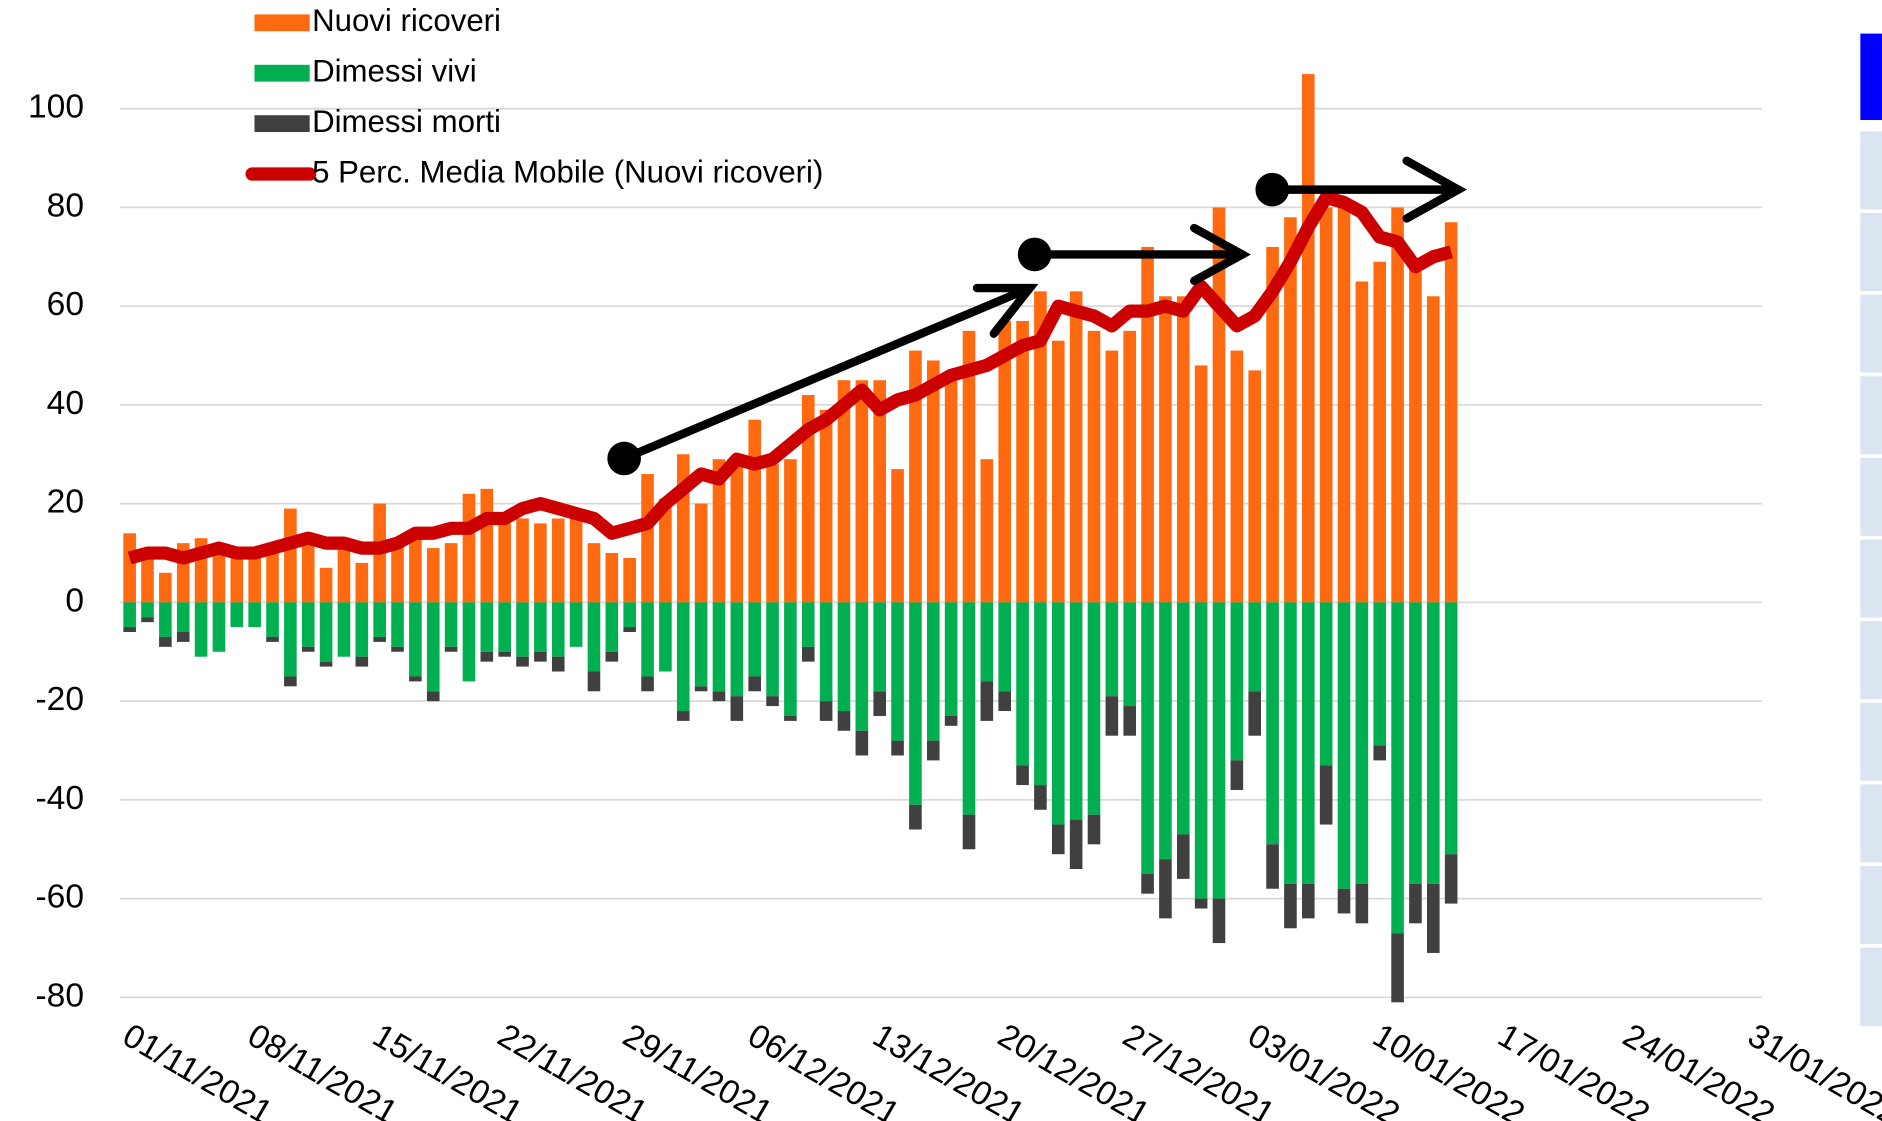 This screenshot has width=1882, height=1121. I want to click on legend-swatch, so click(282, 124).